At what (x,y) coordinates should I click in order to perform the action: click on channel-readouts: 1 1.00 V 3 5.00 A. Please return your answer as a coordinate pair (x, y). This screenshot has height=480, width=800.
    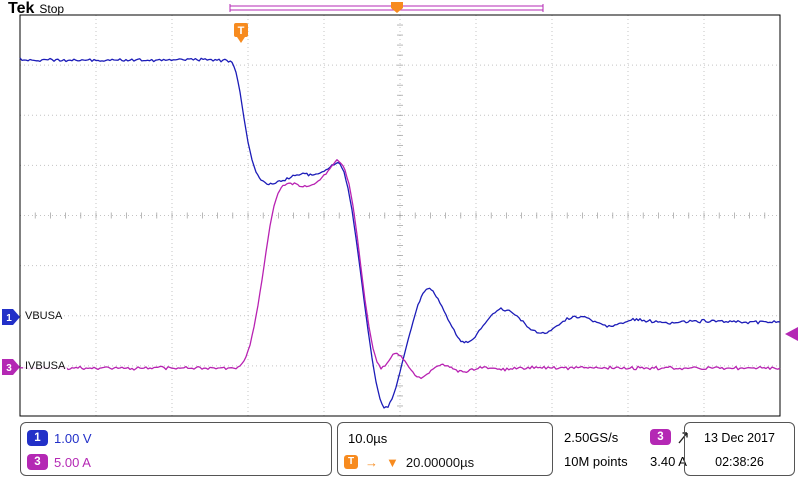
    Looking at the image, I should click on (176, 449).